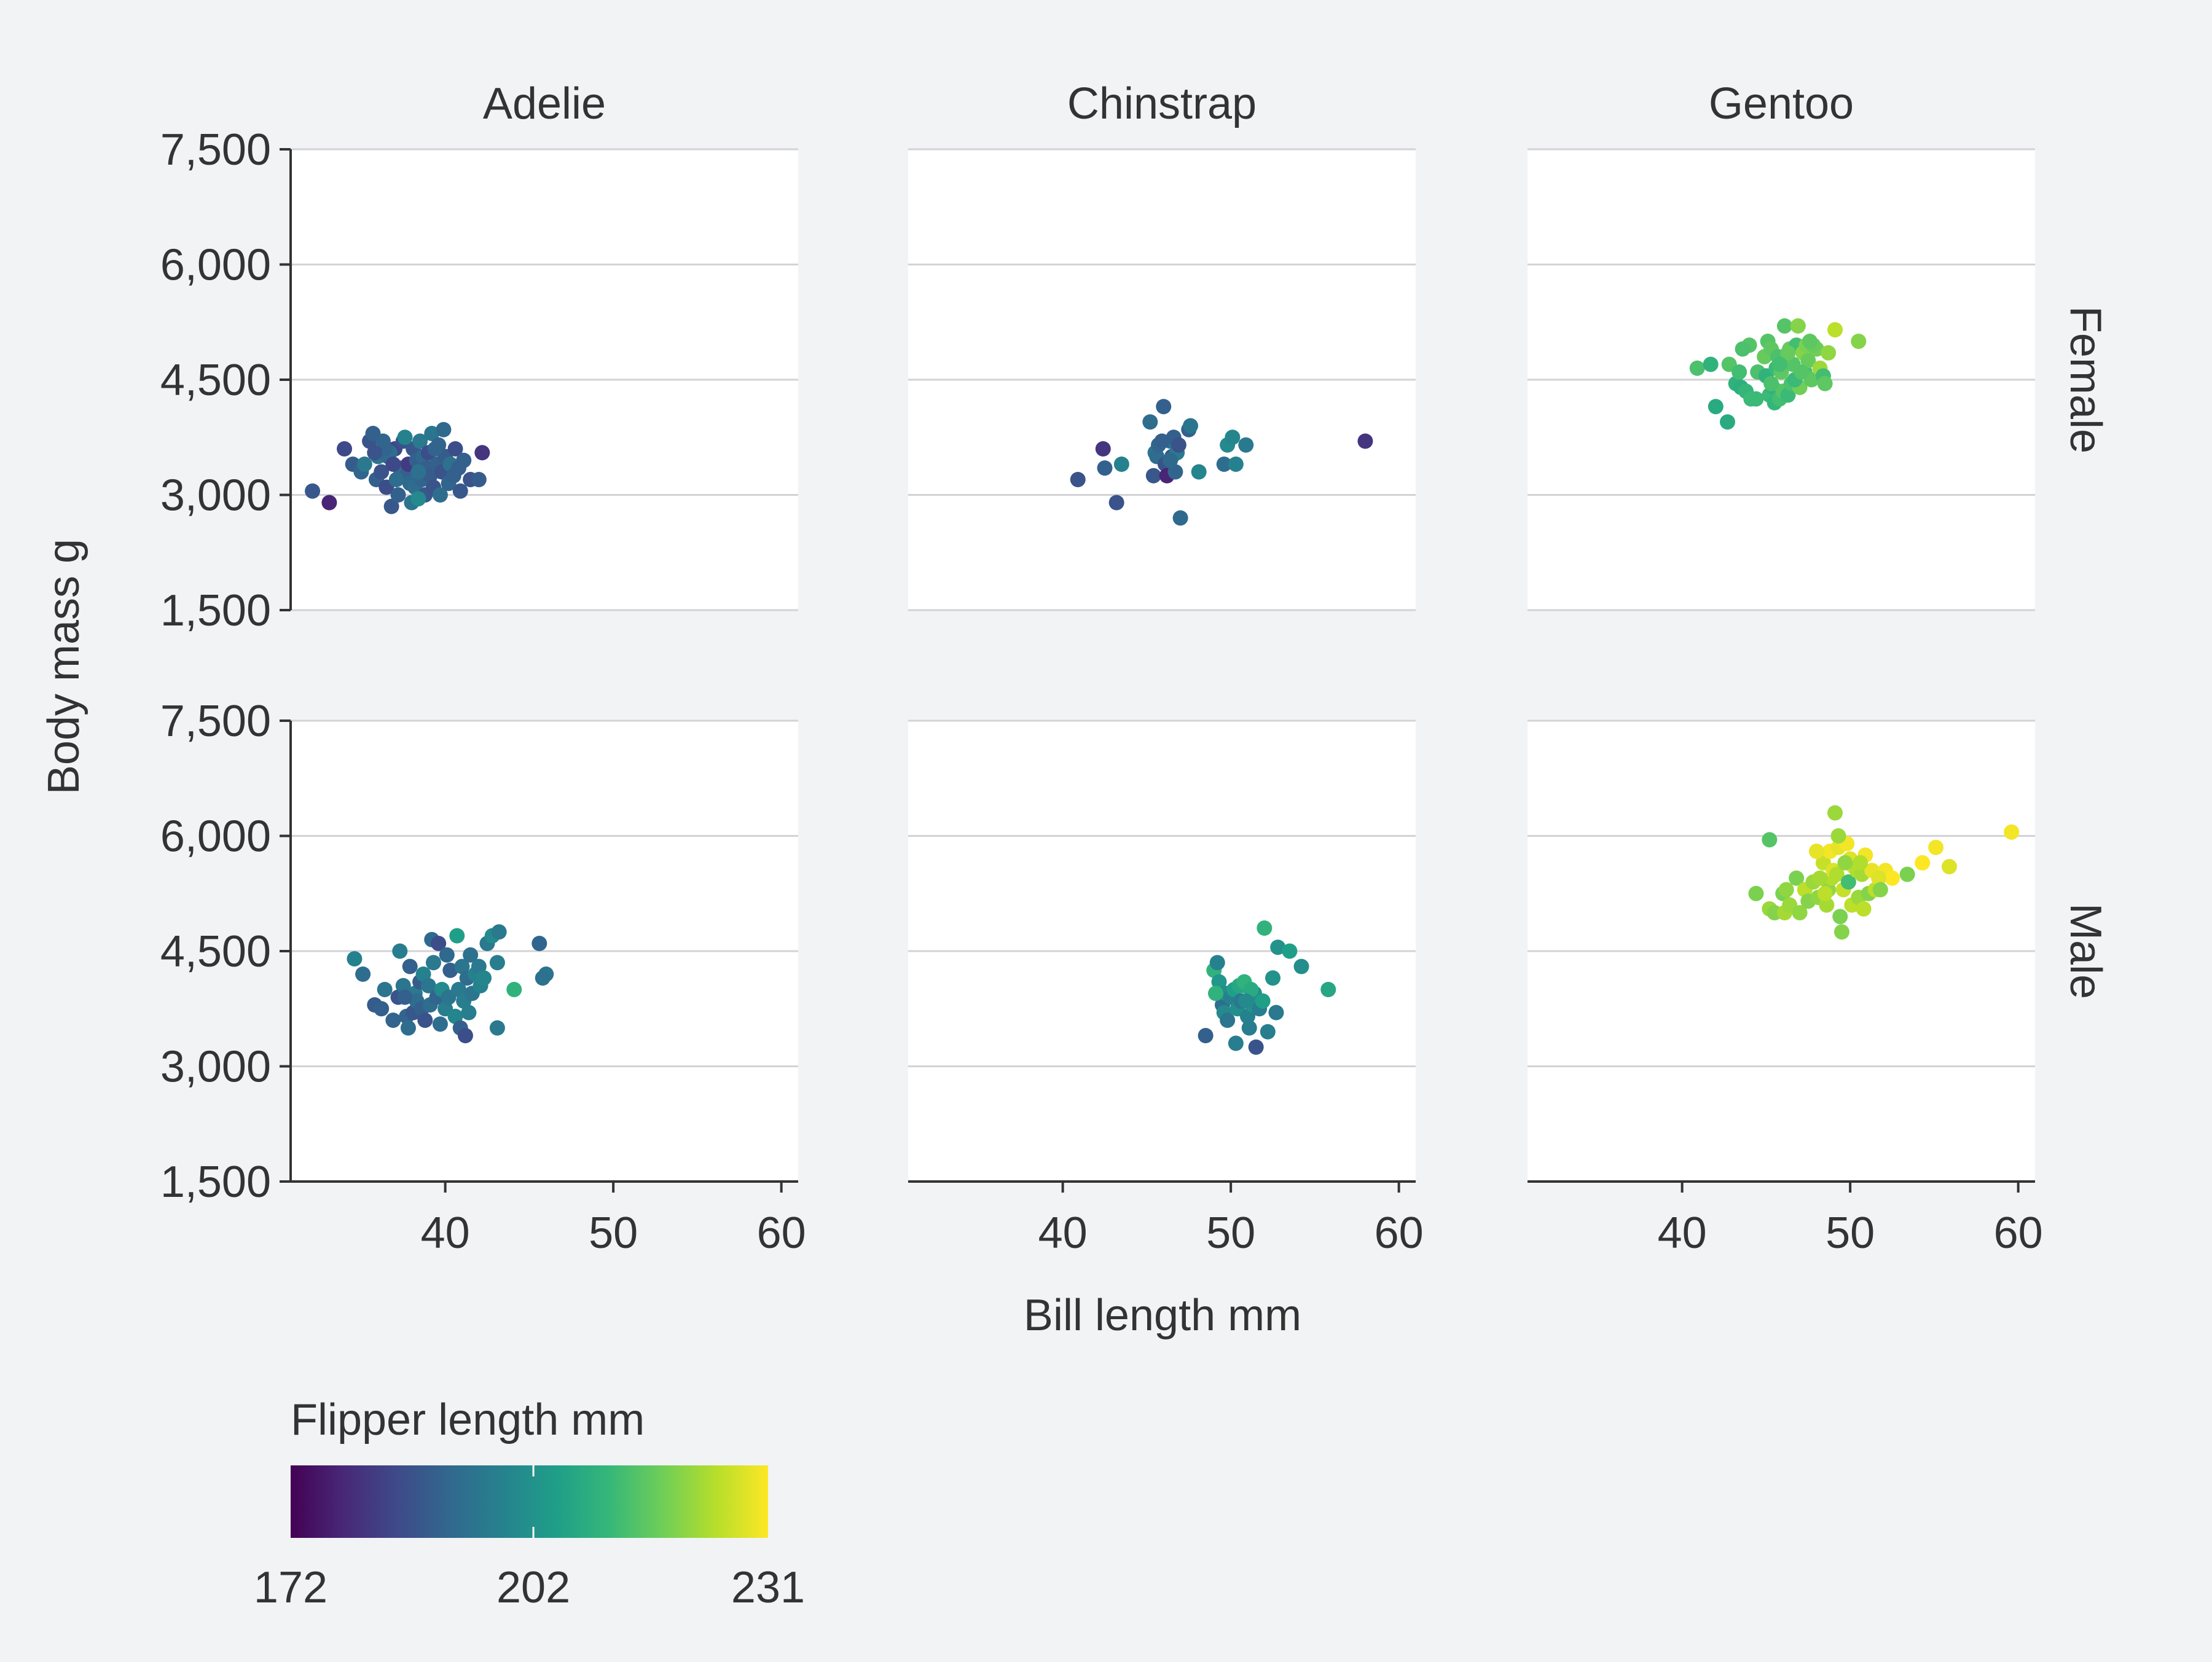 Image resolution: width=2212 pixels, height=1662 pixels. Describe the element at coordinates (483, 977) in the screenshot. I see `panel-adelie-male: 1,500 3,000 4,500 6,000 7,500 40 50 60` at that location.